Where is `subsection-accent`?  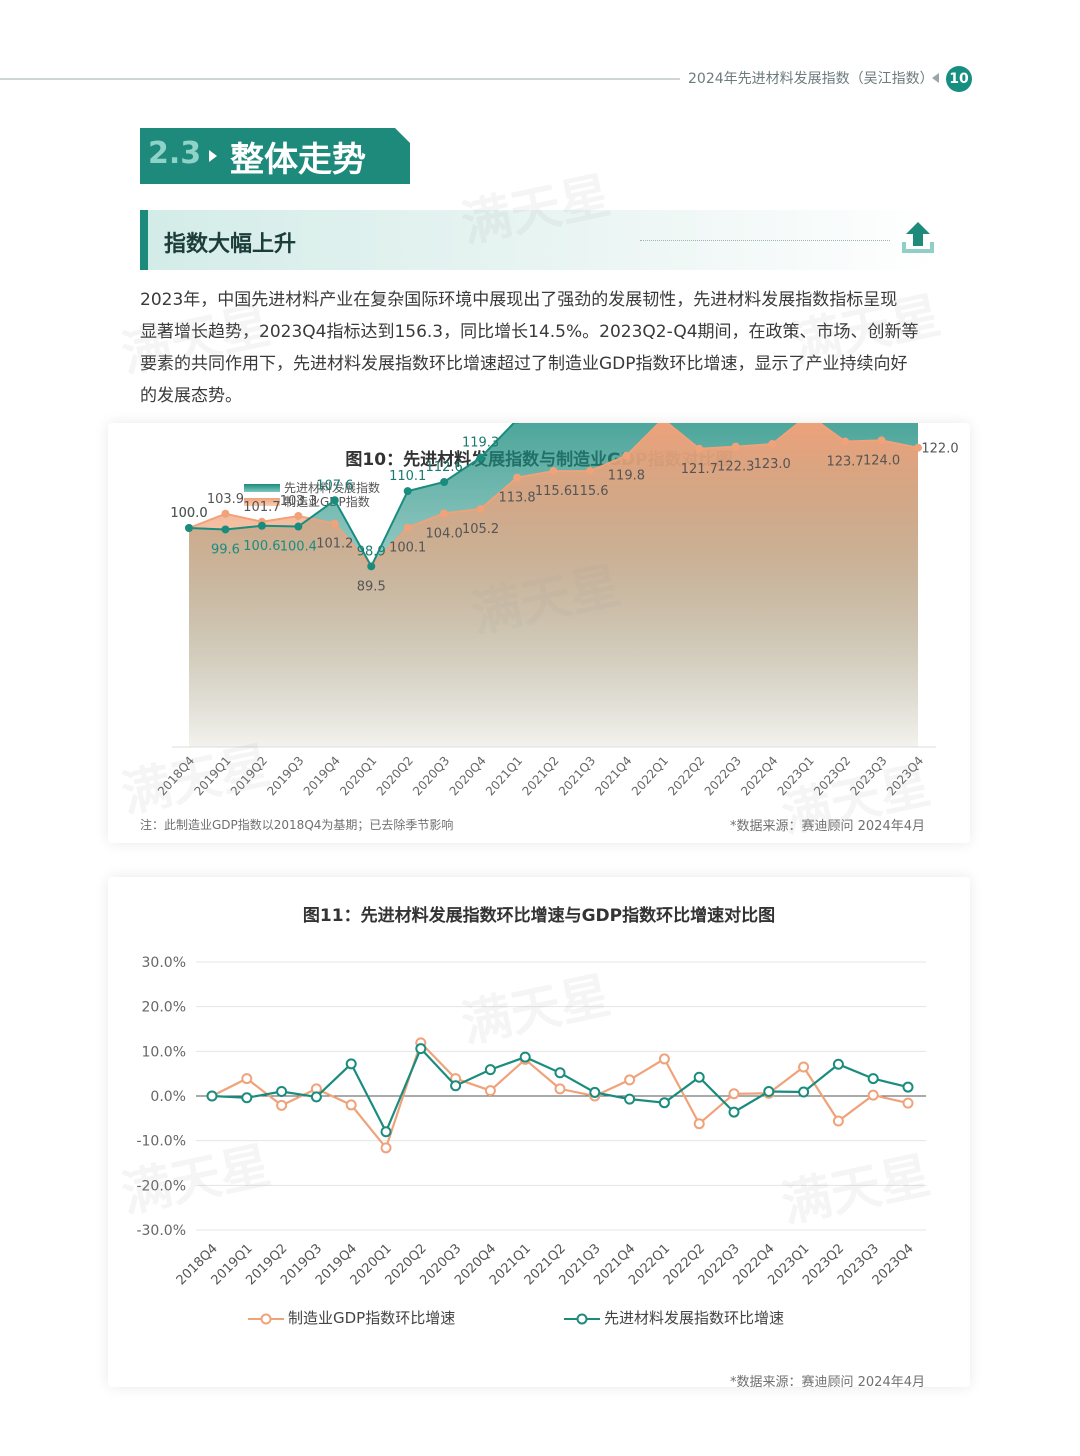 subsection-accent is located at coordinates (144, 240).